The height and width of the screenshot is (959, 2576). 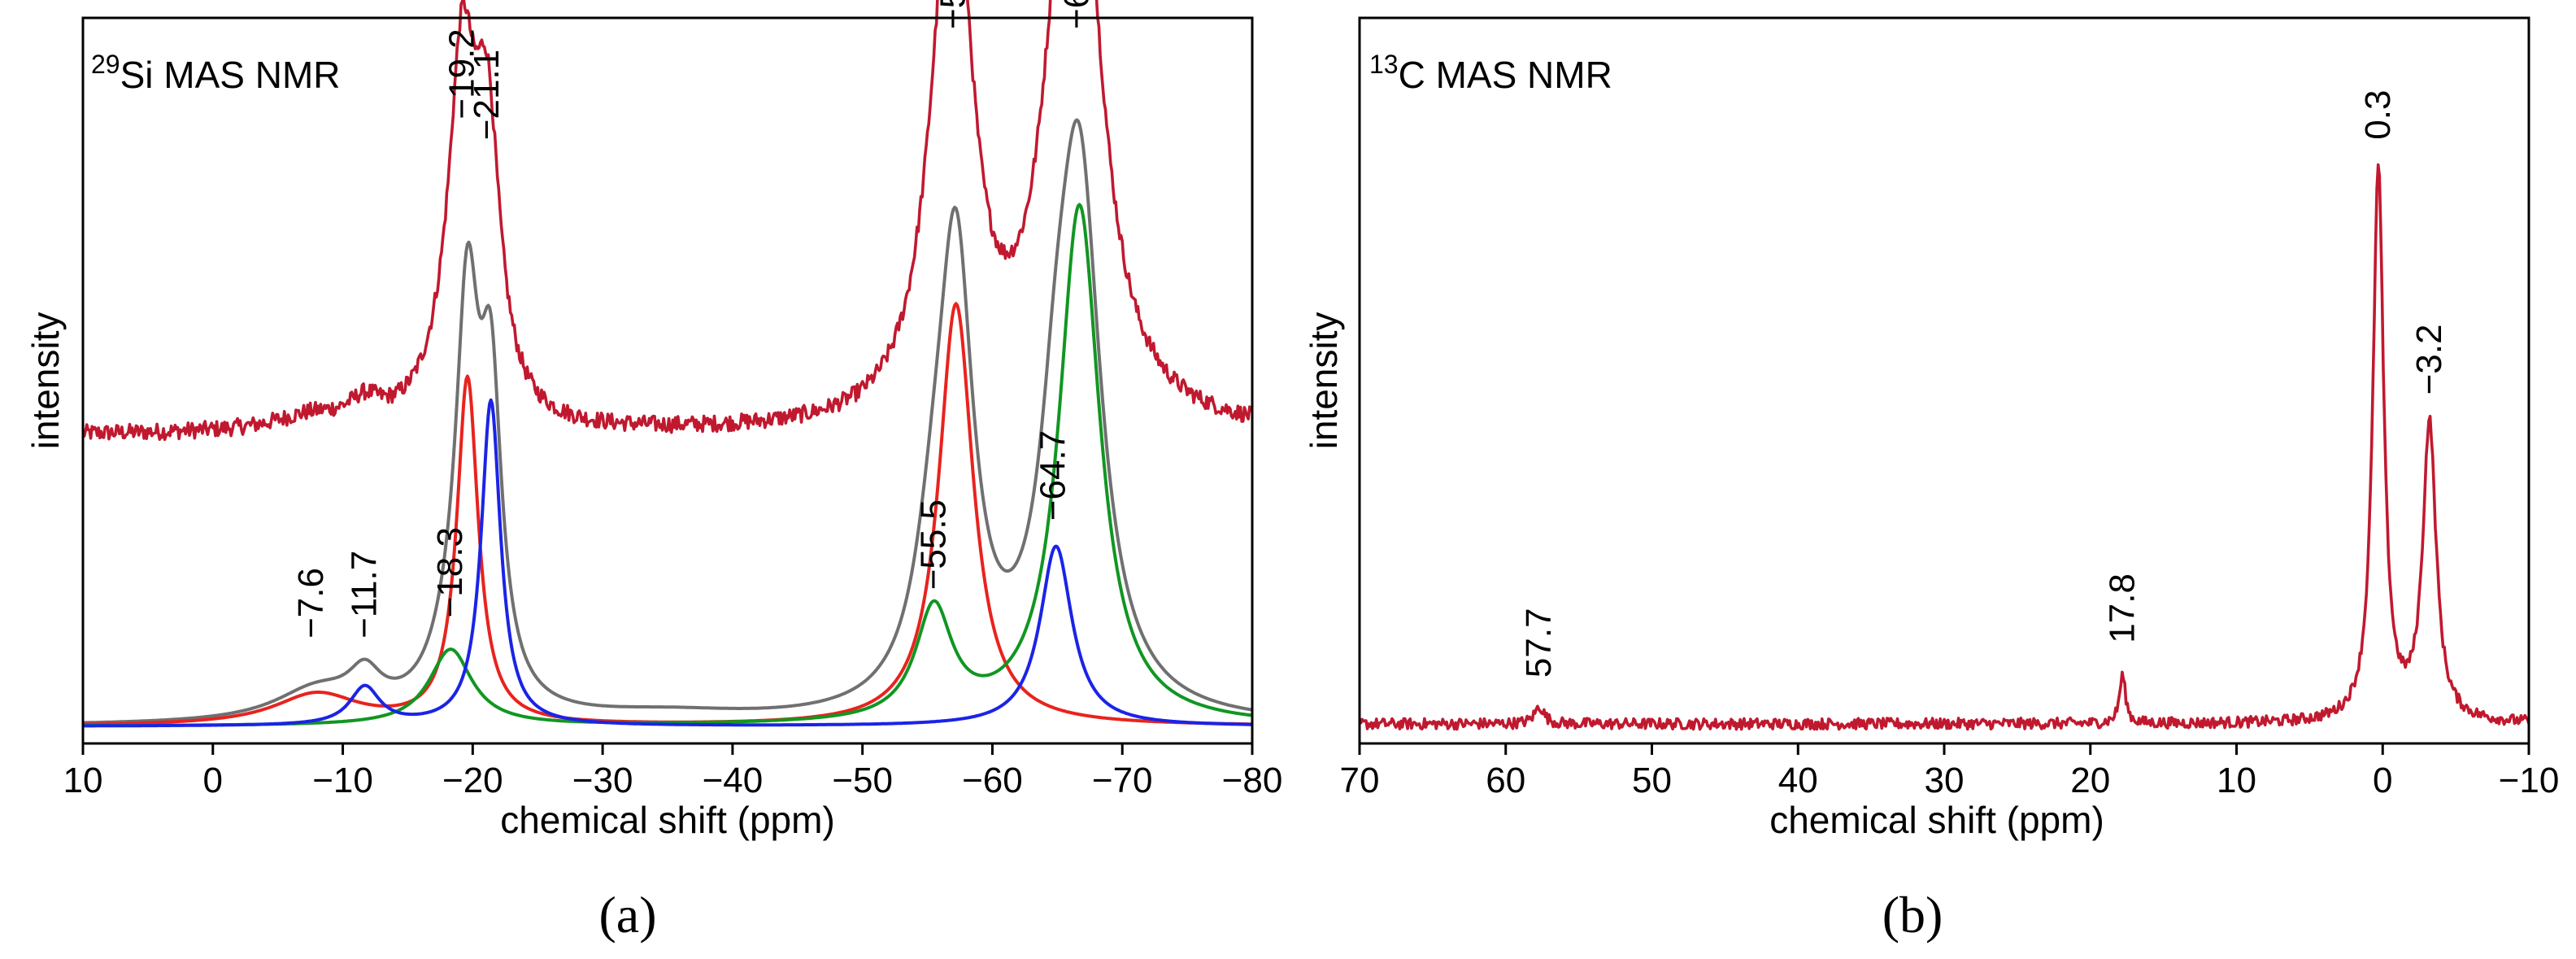 What do you see at coordinates (472, 780) in the screenshot?
I see `x-tick-label: −20` at bounding box center [472, 780].